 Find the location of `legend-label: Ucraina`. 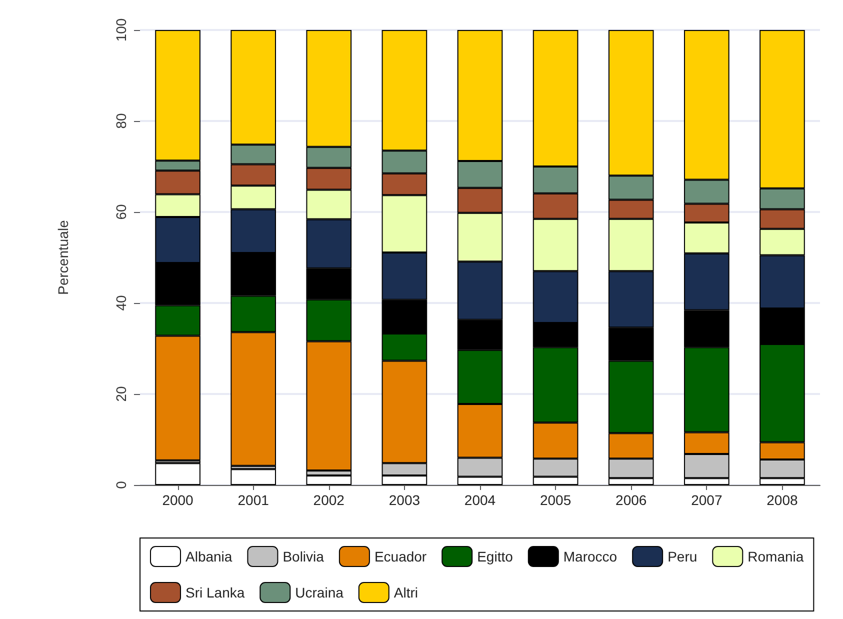

legend-label: Ucraina is located at coordinates (319, 592).